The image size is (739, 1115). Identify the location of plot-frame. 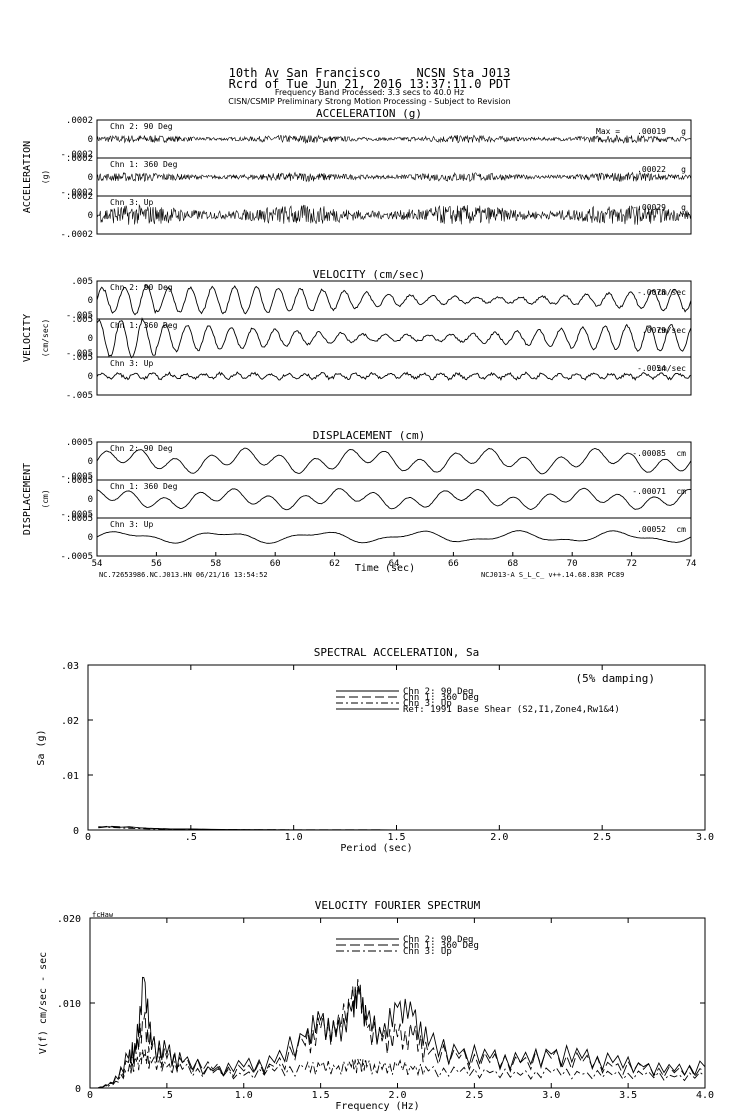
(396, 747).